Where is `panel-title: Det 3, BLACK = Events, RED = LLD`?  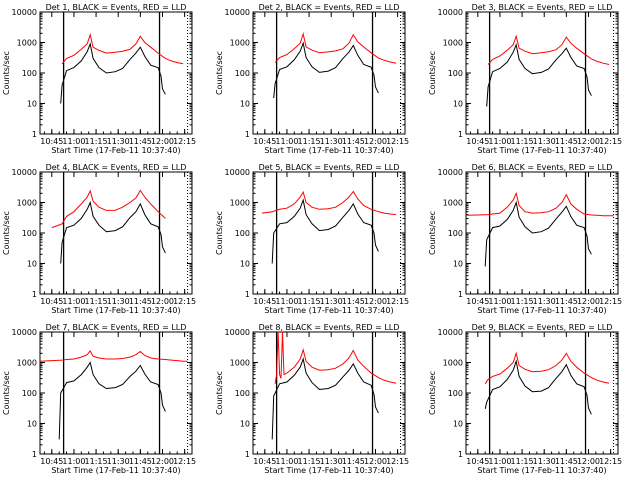 panel-title: Det 3, BLACK = Events, RED = LLD is located at coordinates (542, 7).